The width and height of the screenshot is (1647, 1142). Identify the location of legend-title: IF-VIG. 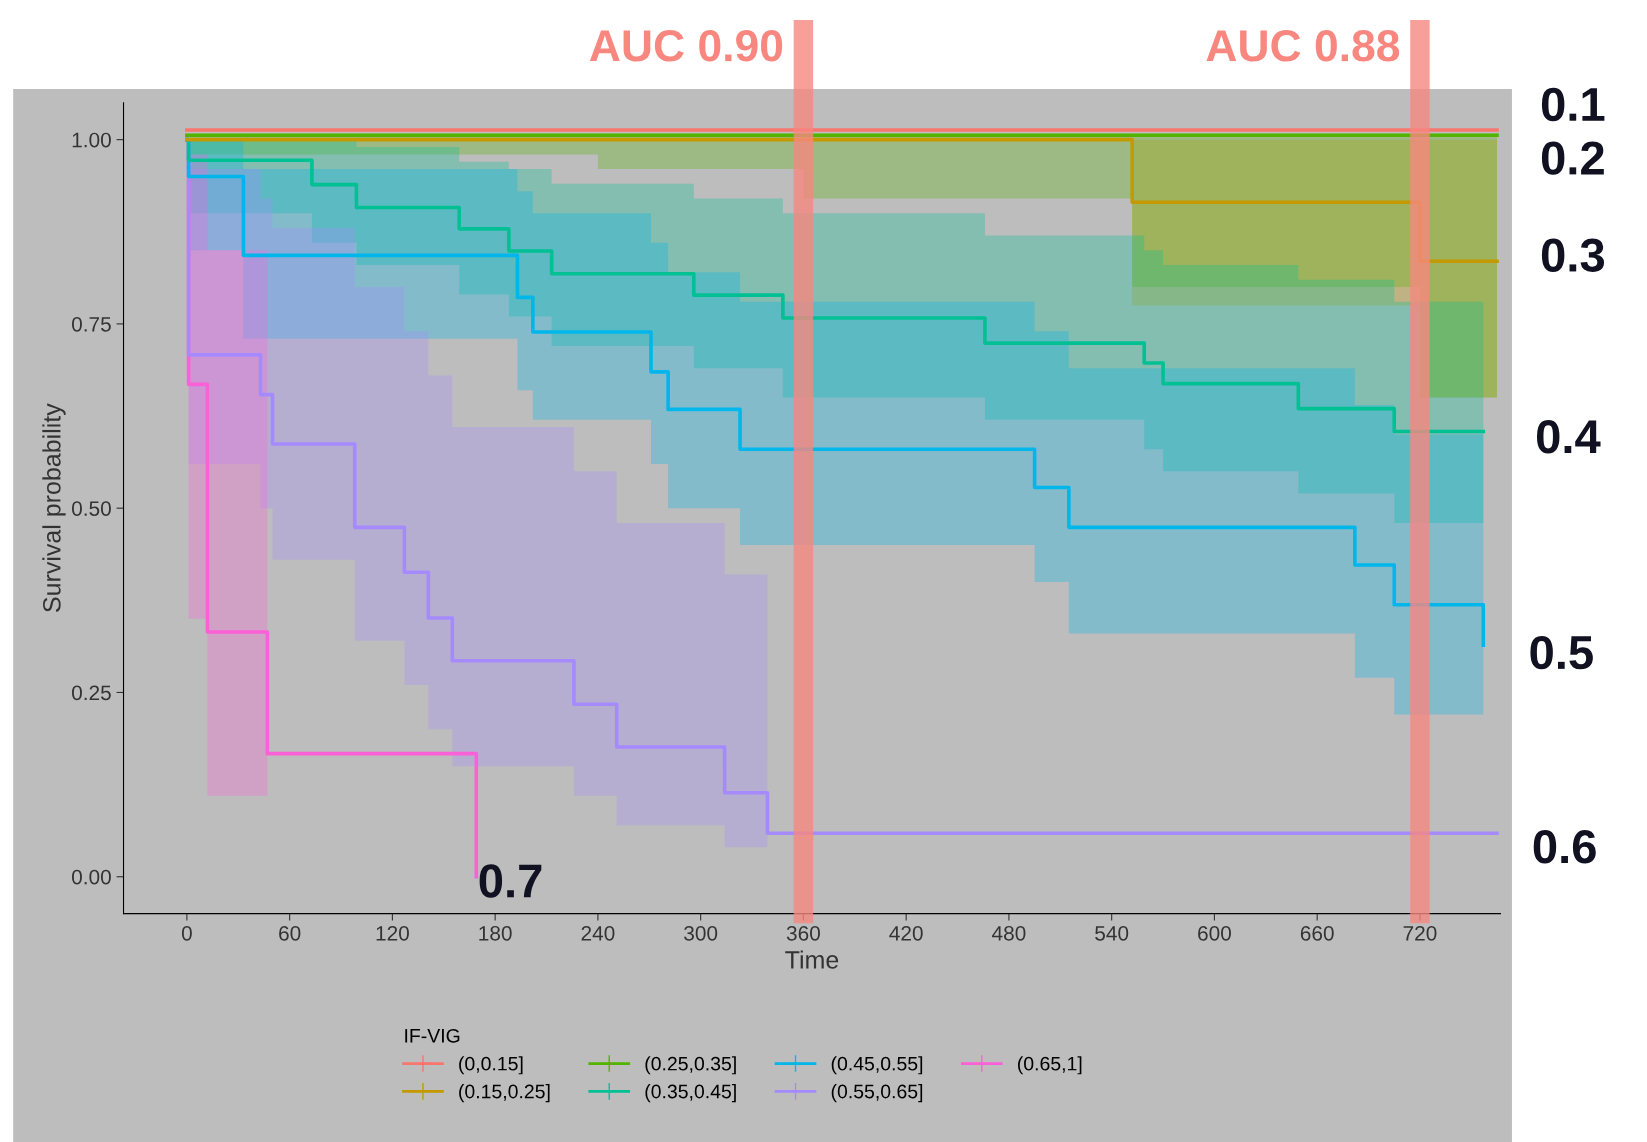
(432, 1035).